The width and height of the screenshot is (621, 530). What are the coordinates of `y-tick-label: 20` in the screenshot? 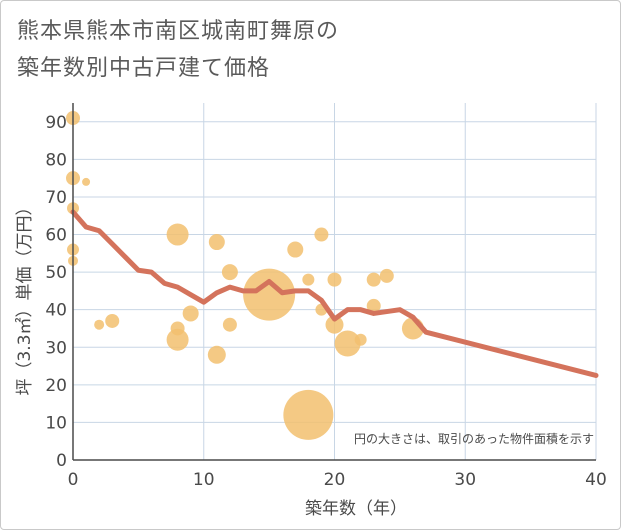 It's located at (56, 386).